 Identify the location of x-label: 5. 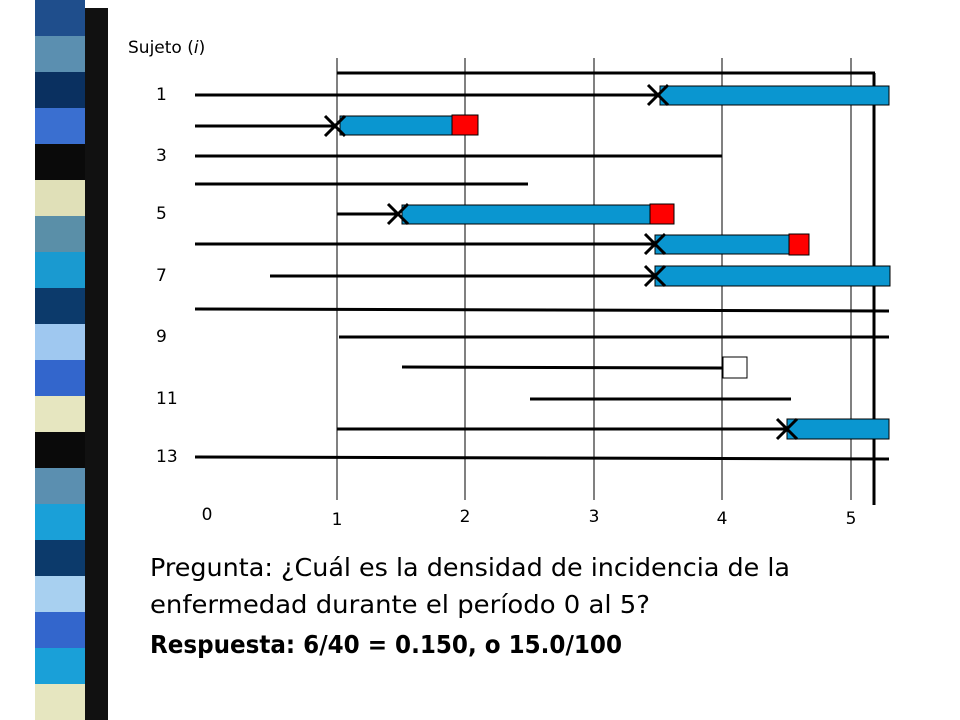
(851, 519).